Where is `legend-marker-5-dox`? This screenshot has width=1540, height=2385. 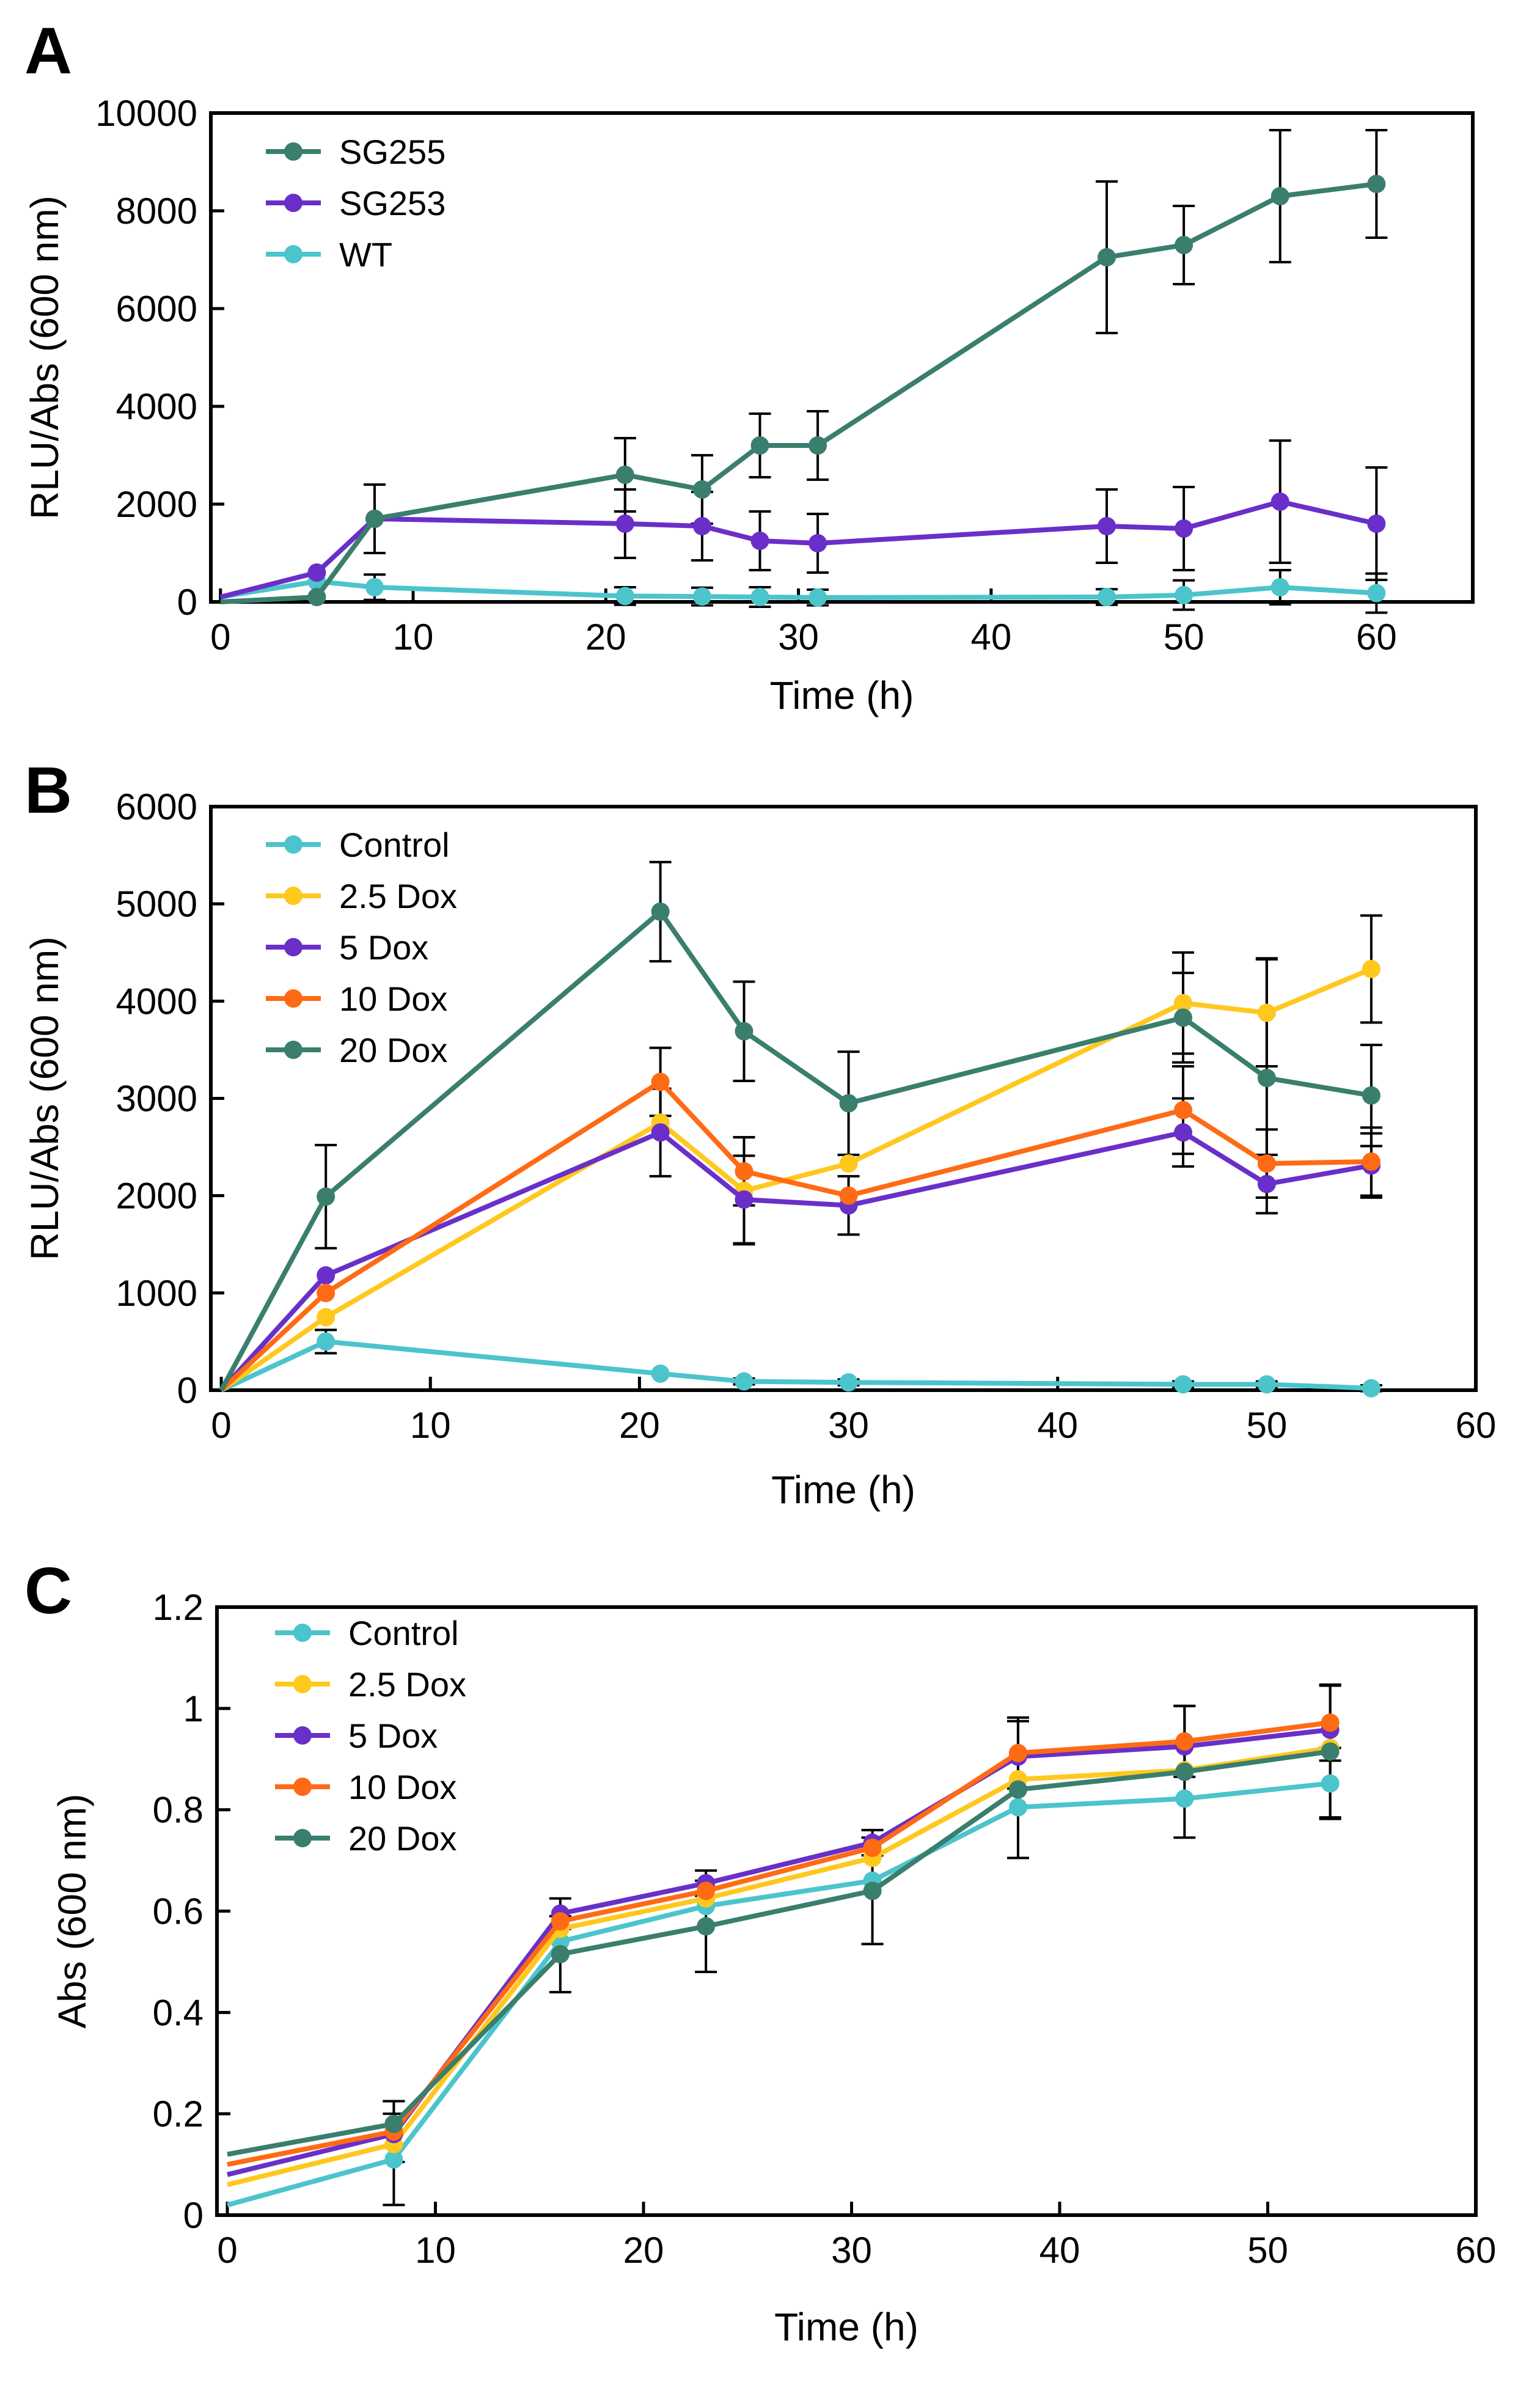 legend-marker-5-dox is located at coordinates (303, 1735).